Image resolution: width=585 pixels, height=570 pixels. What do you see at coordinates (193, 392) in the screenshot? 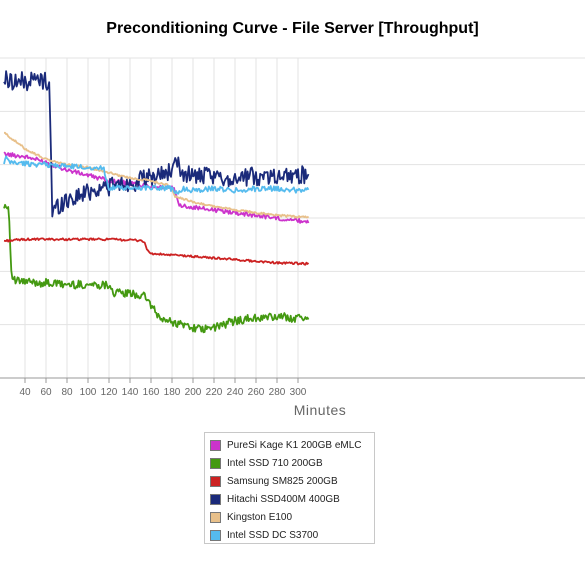
I see `x-tick-label: 200` at bounding box center [193, 392].